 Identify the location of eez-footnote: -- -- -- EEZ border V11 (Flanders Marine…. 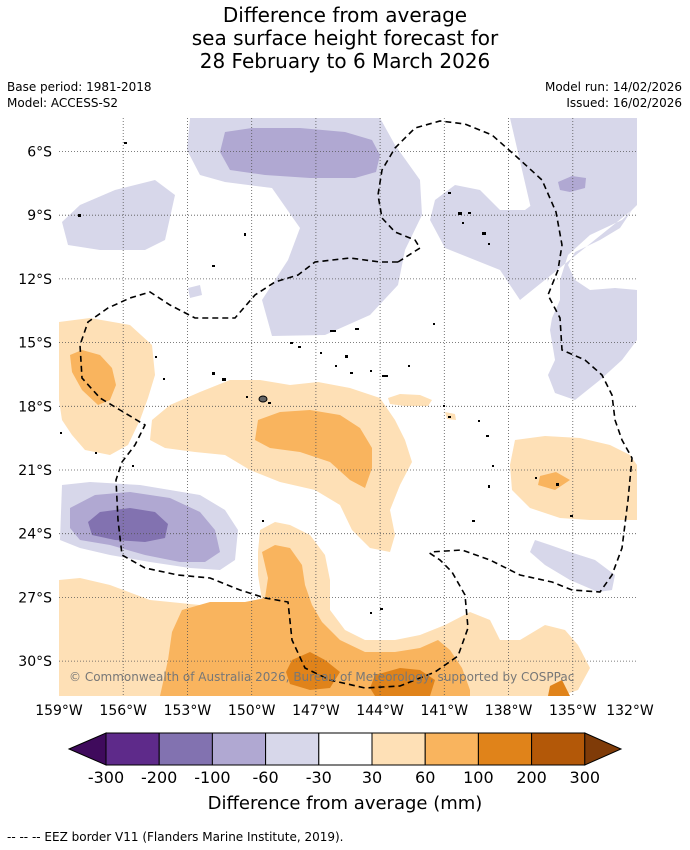
(175, 837).